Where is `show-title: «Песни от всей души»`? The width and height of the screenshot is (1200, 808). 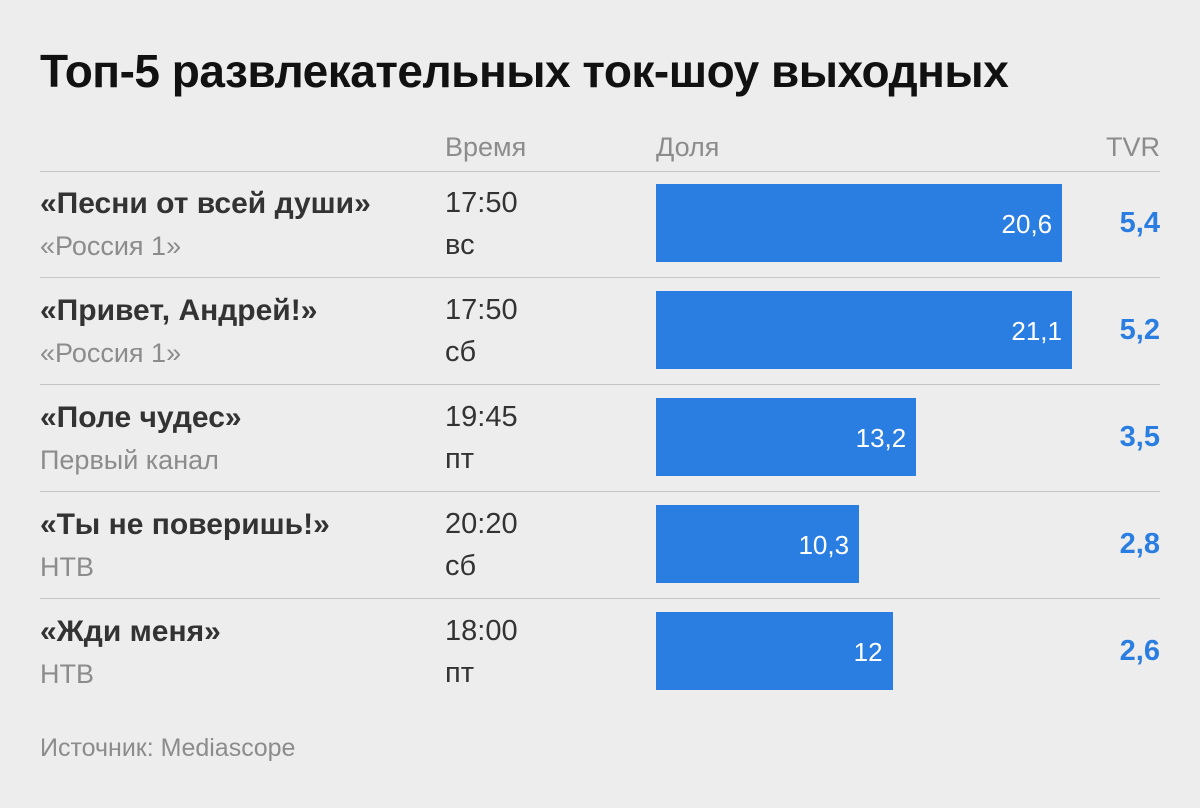
show-title: «Песни от всей души» is located at coordinates (205, 203).